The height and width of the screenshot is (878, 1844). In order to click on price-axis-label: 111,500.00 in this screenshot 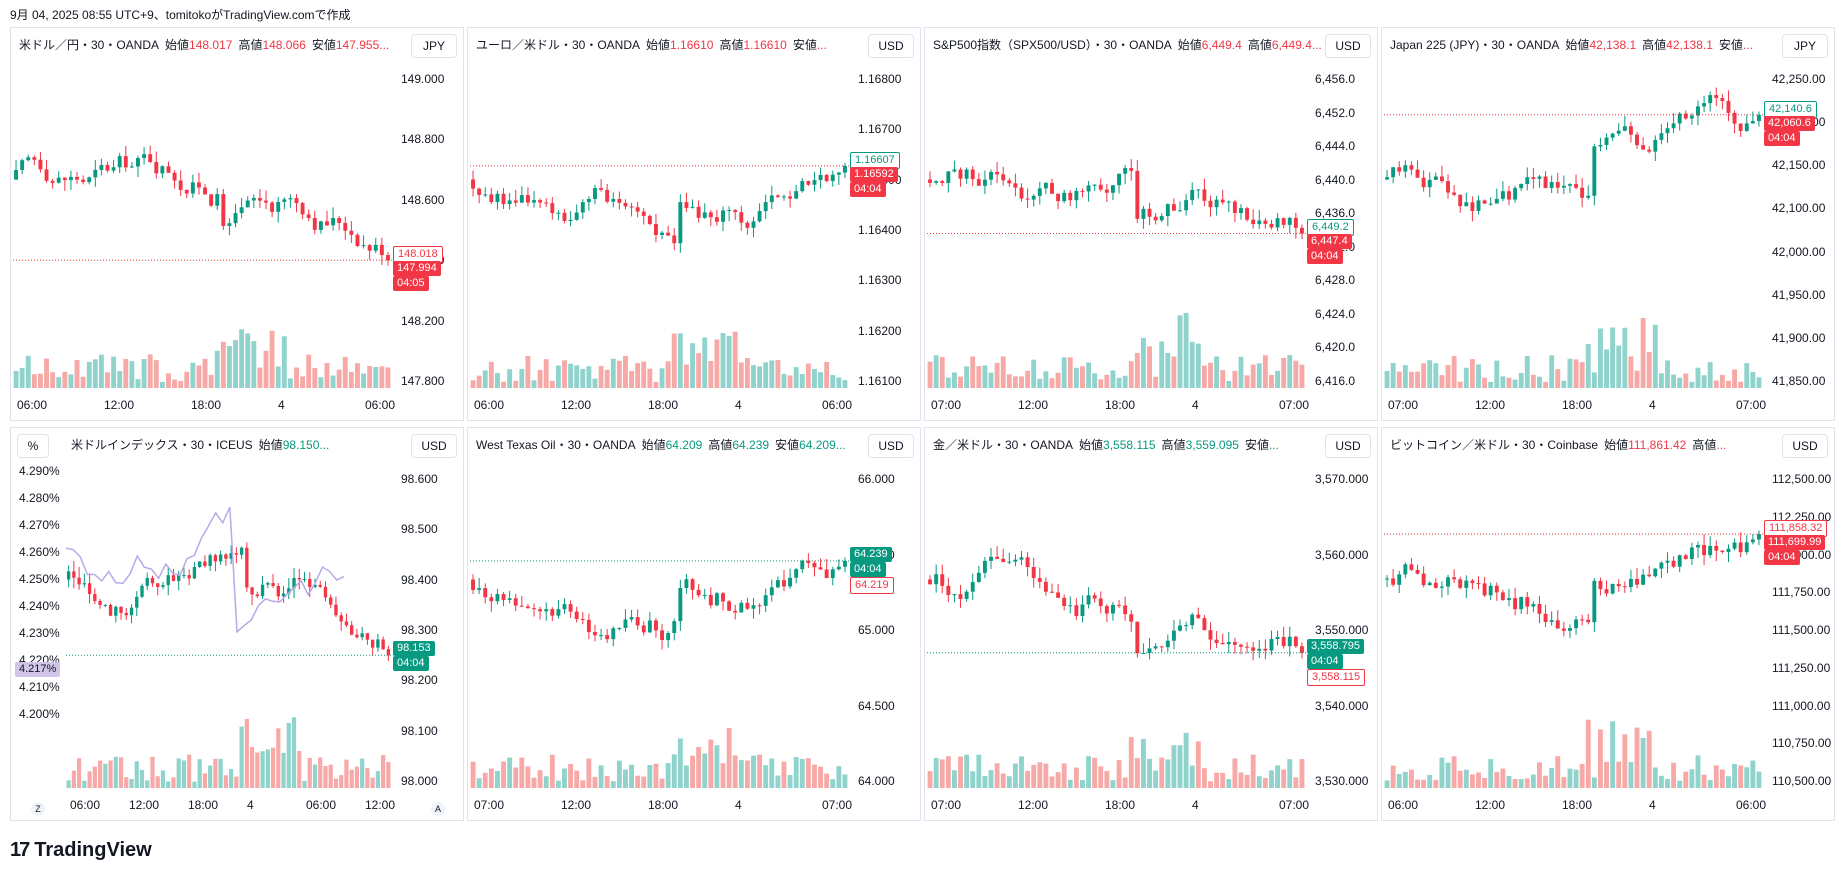, I will do `click(1801, 630)`.